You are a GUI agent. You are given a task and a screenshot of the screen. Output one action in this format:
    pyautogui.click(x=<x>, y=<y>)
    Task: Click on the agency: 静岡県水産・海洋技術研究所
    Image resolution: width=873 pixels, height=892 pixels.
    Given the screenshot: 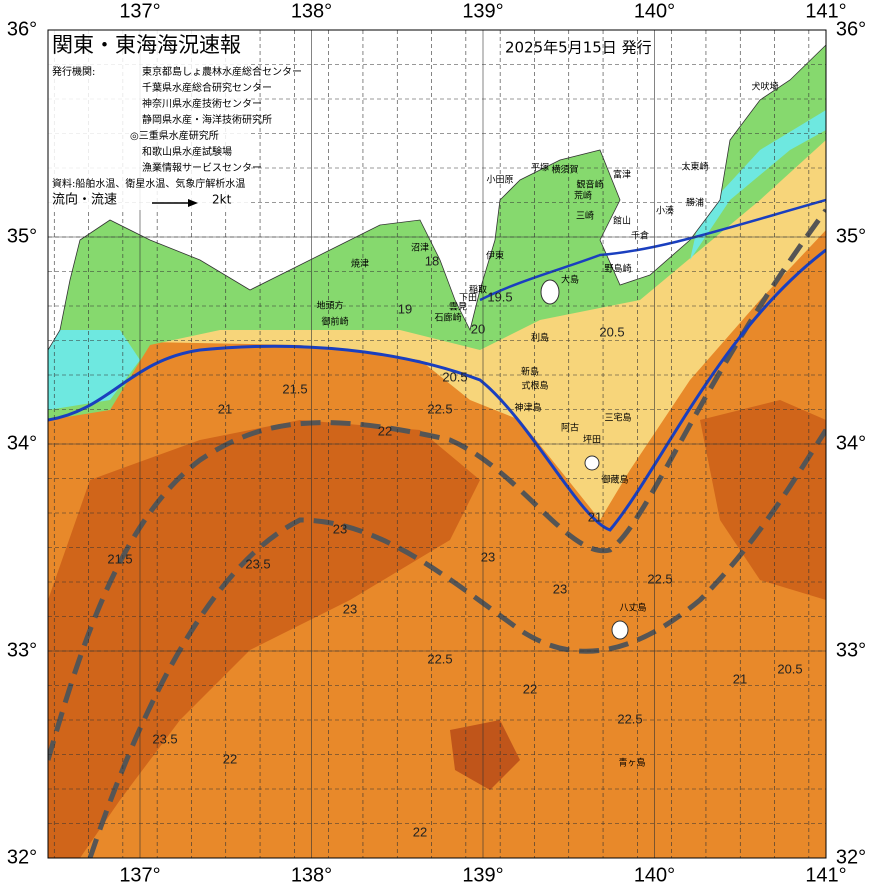 What is the action you would take?
    pyautogui.click(x=207, y=119)
    